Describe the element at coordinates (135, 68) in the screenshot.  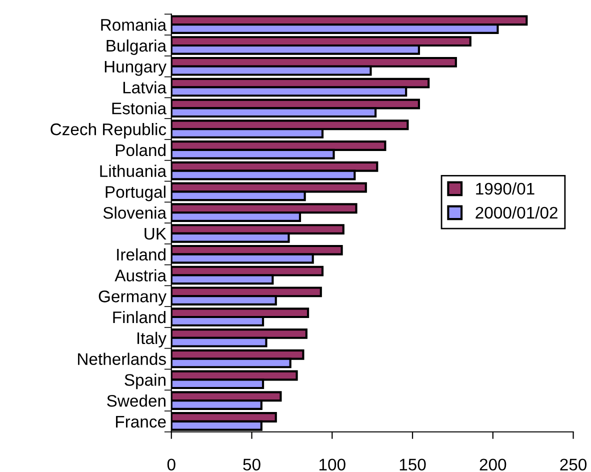
I see `y-tick-label: Hungary` at that location.